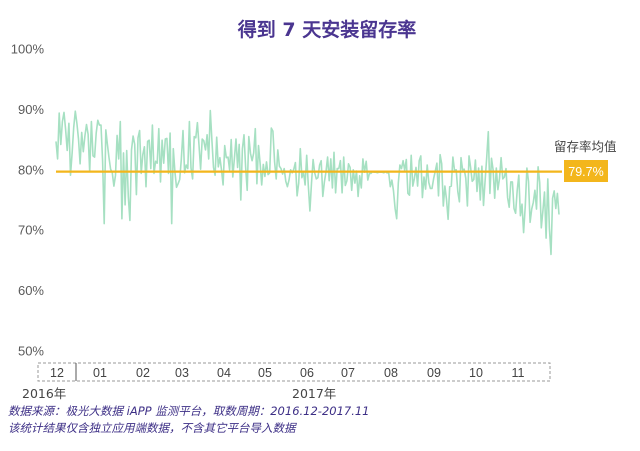  Describe the element at coordinates (224, 373) in the screenshot. I see `month-label: 04` at that location.